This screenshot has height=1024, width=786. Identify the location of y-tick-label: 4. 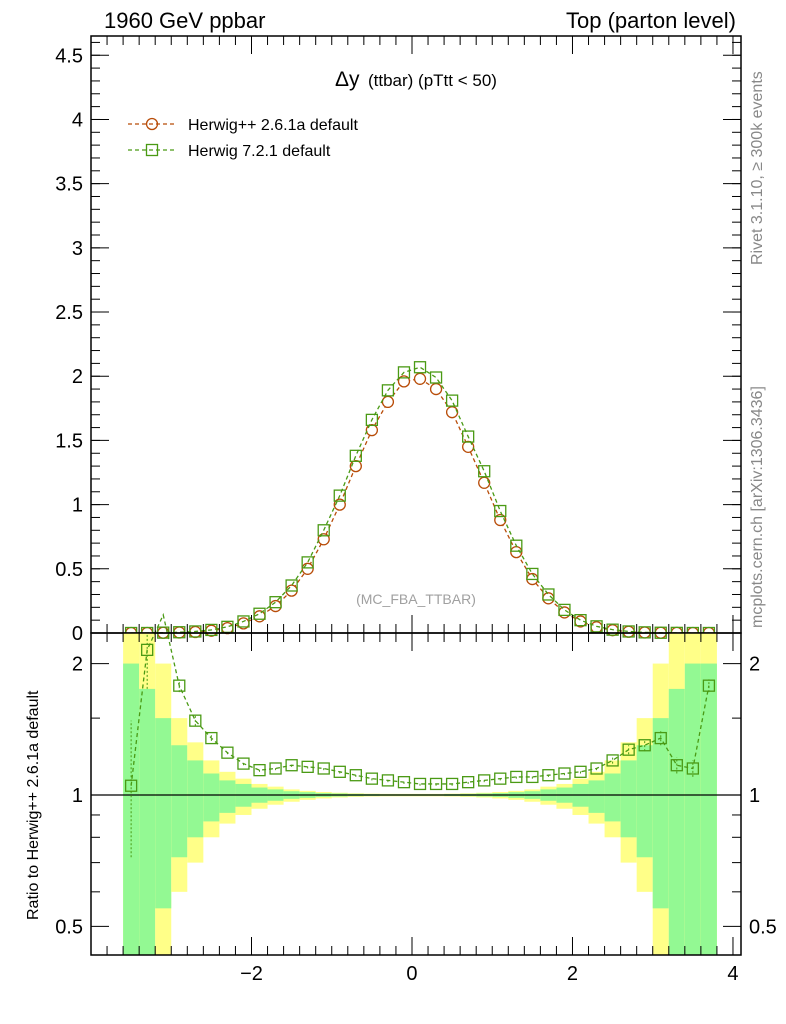
(77, 120).